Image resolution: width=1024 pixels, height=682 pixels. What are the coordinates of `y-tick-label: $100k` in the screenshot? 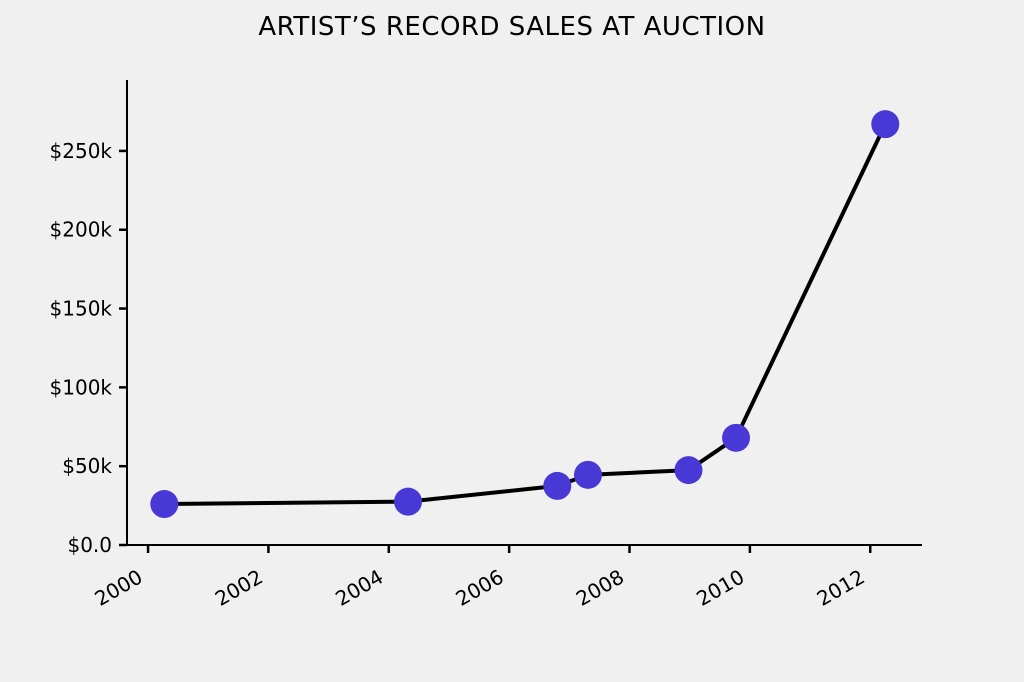 It's located at (81, 387).